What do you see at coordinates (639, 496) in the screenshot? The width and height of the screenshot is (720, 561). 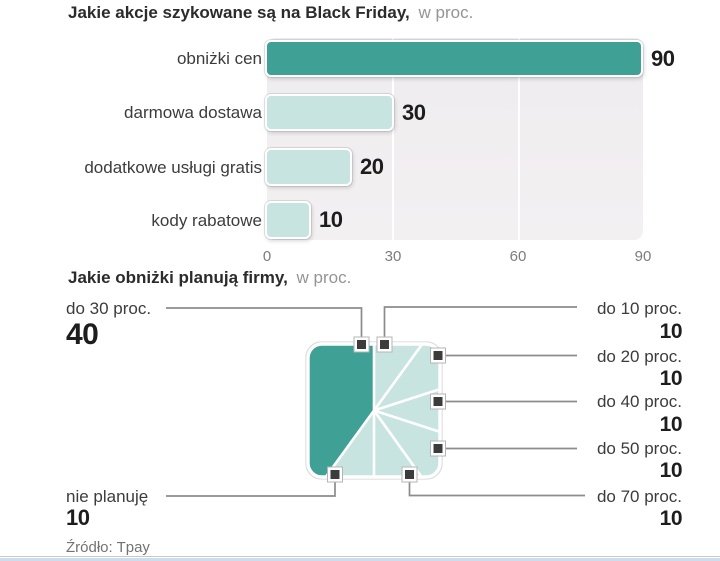 I see `pie-label-do-70-proc: do 70 proc.` at bounding box center [639, 496].